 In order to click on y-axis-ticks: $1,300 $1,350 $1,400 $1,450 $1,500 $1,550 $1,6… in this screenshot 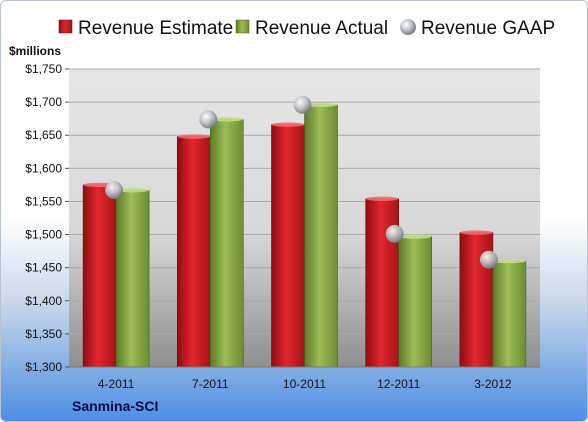, I will do `click(47, 218)`.